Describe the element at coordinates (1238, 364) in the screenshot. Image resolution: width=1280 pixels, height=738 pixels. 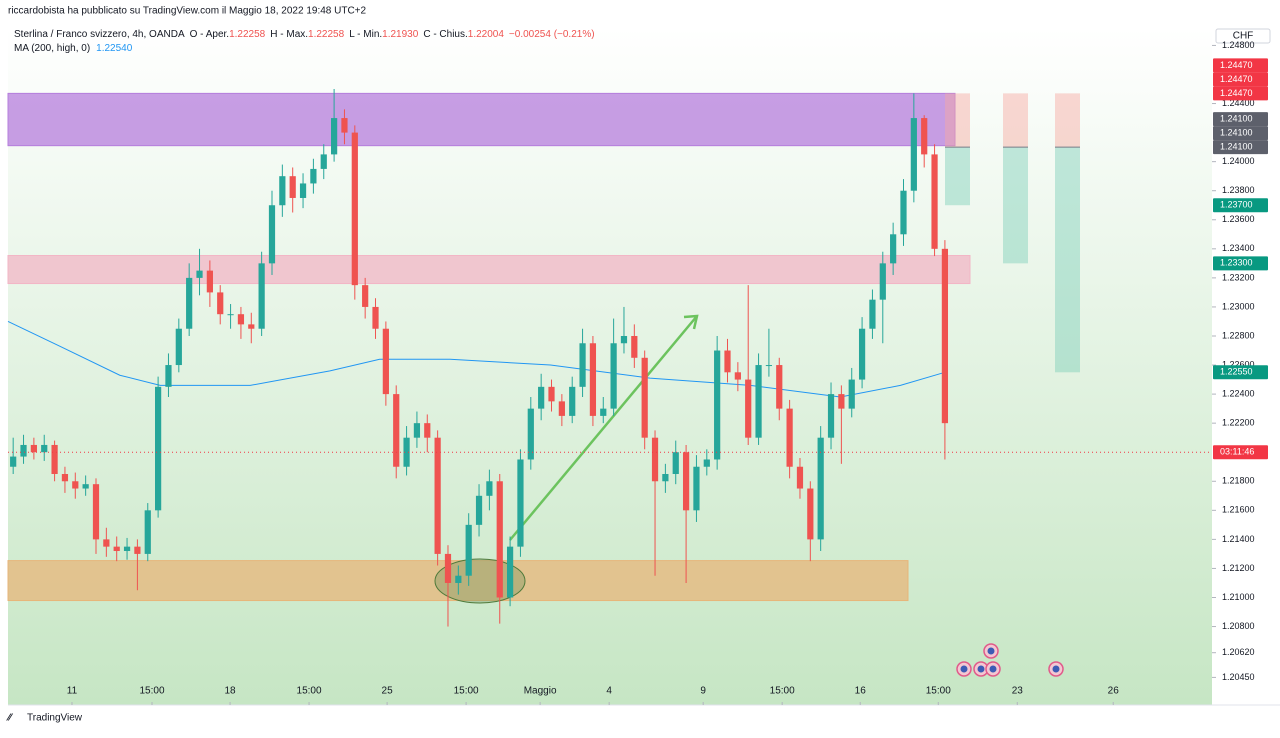
I see `y-tick-label: 1.22600` at that location.